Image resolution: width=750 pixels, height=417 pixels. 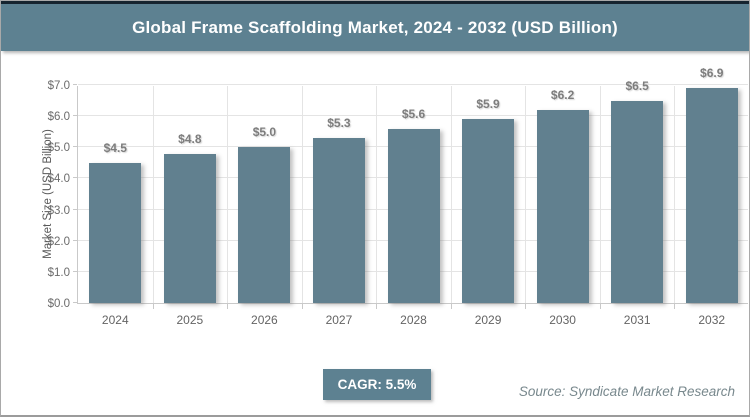 I want to click on x-axis-label: 2027, so click(x=339, y=320).